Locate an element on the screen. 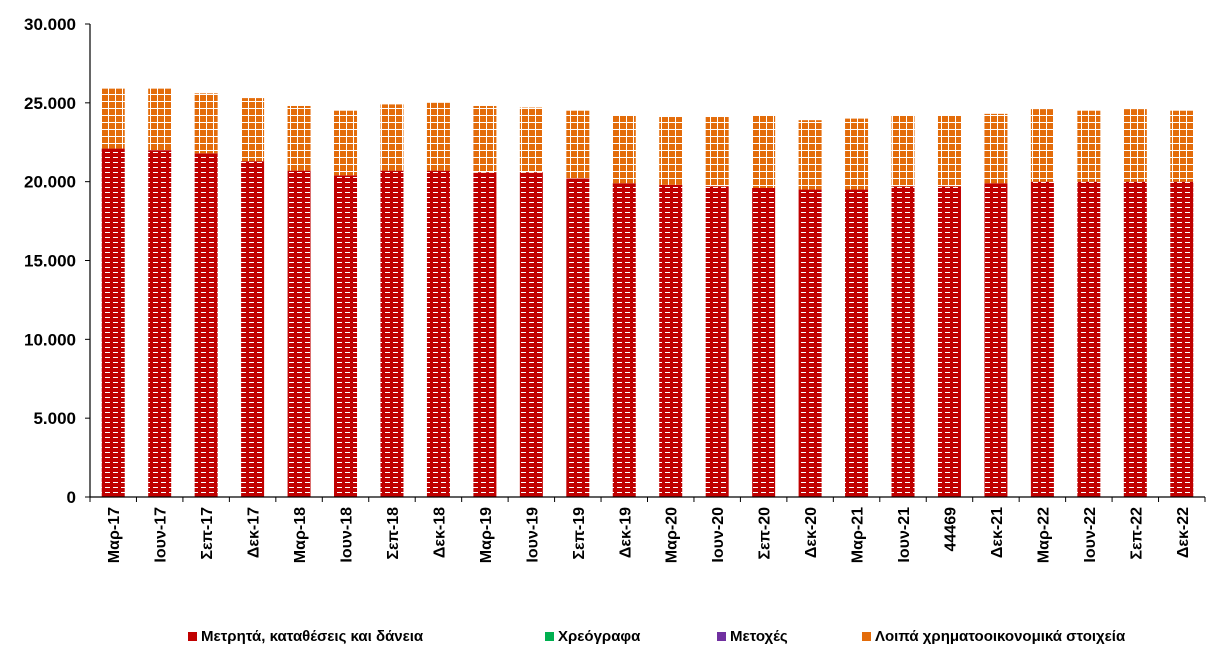 The image size is (1210, 655). x-tick-label: Ιουν-20 is located at coordinates (718, 535).